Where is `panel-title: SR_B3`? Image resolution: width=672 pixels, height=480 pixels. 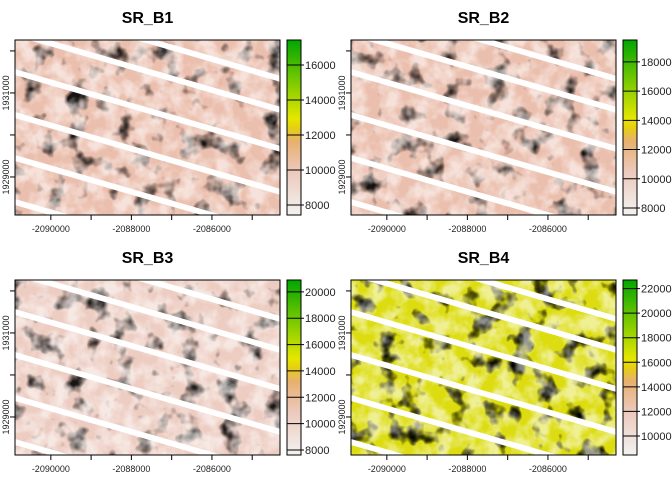
panel-title: SR_B3 is located at coordinates (148, 258).